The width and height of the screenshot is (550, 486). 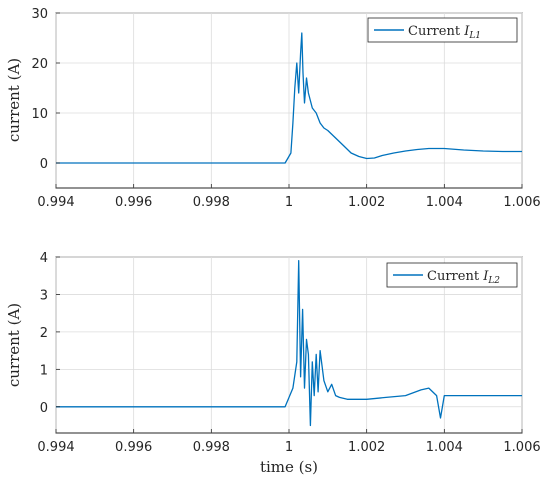 I want to click on y-axis-label-bottom: current (A), so click(x=14, y=345).